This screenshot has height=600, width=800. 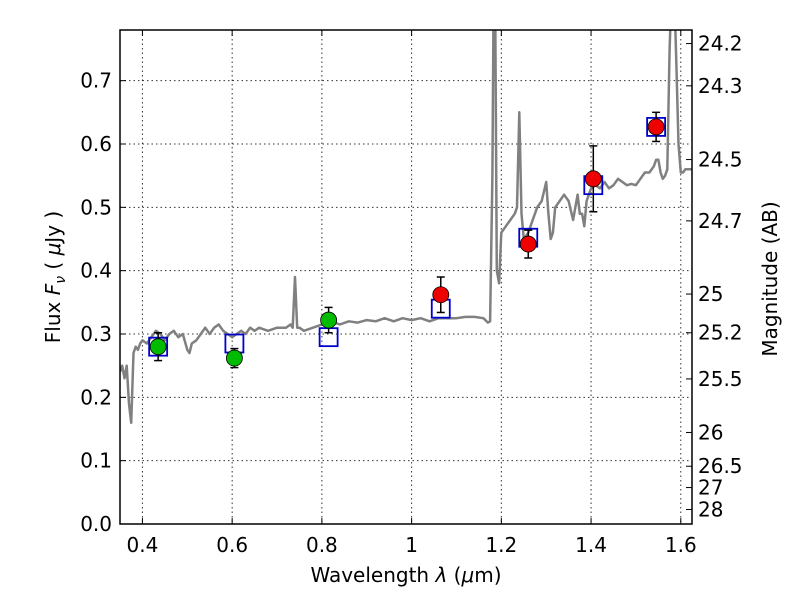 I want to click on y-tick-label: 0.6, so click(x=96, y=144).